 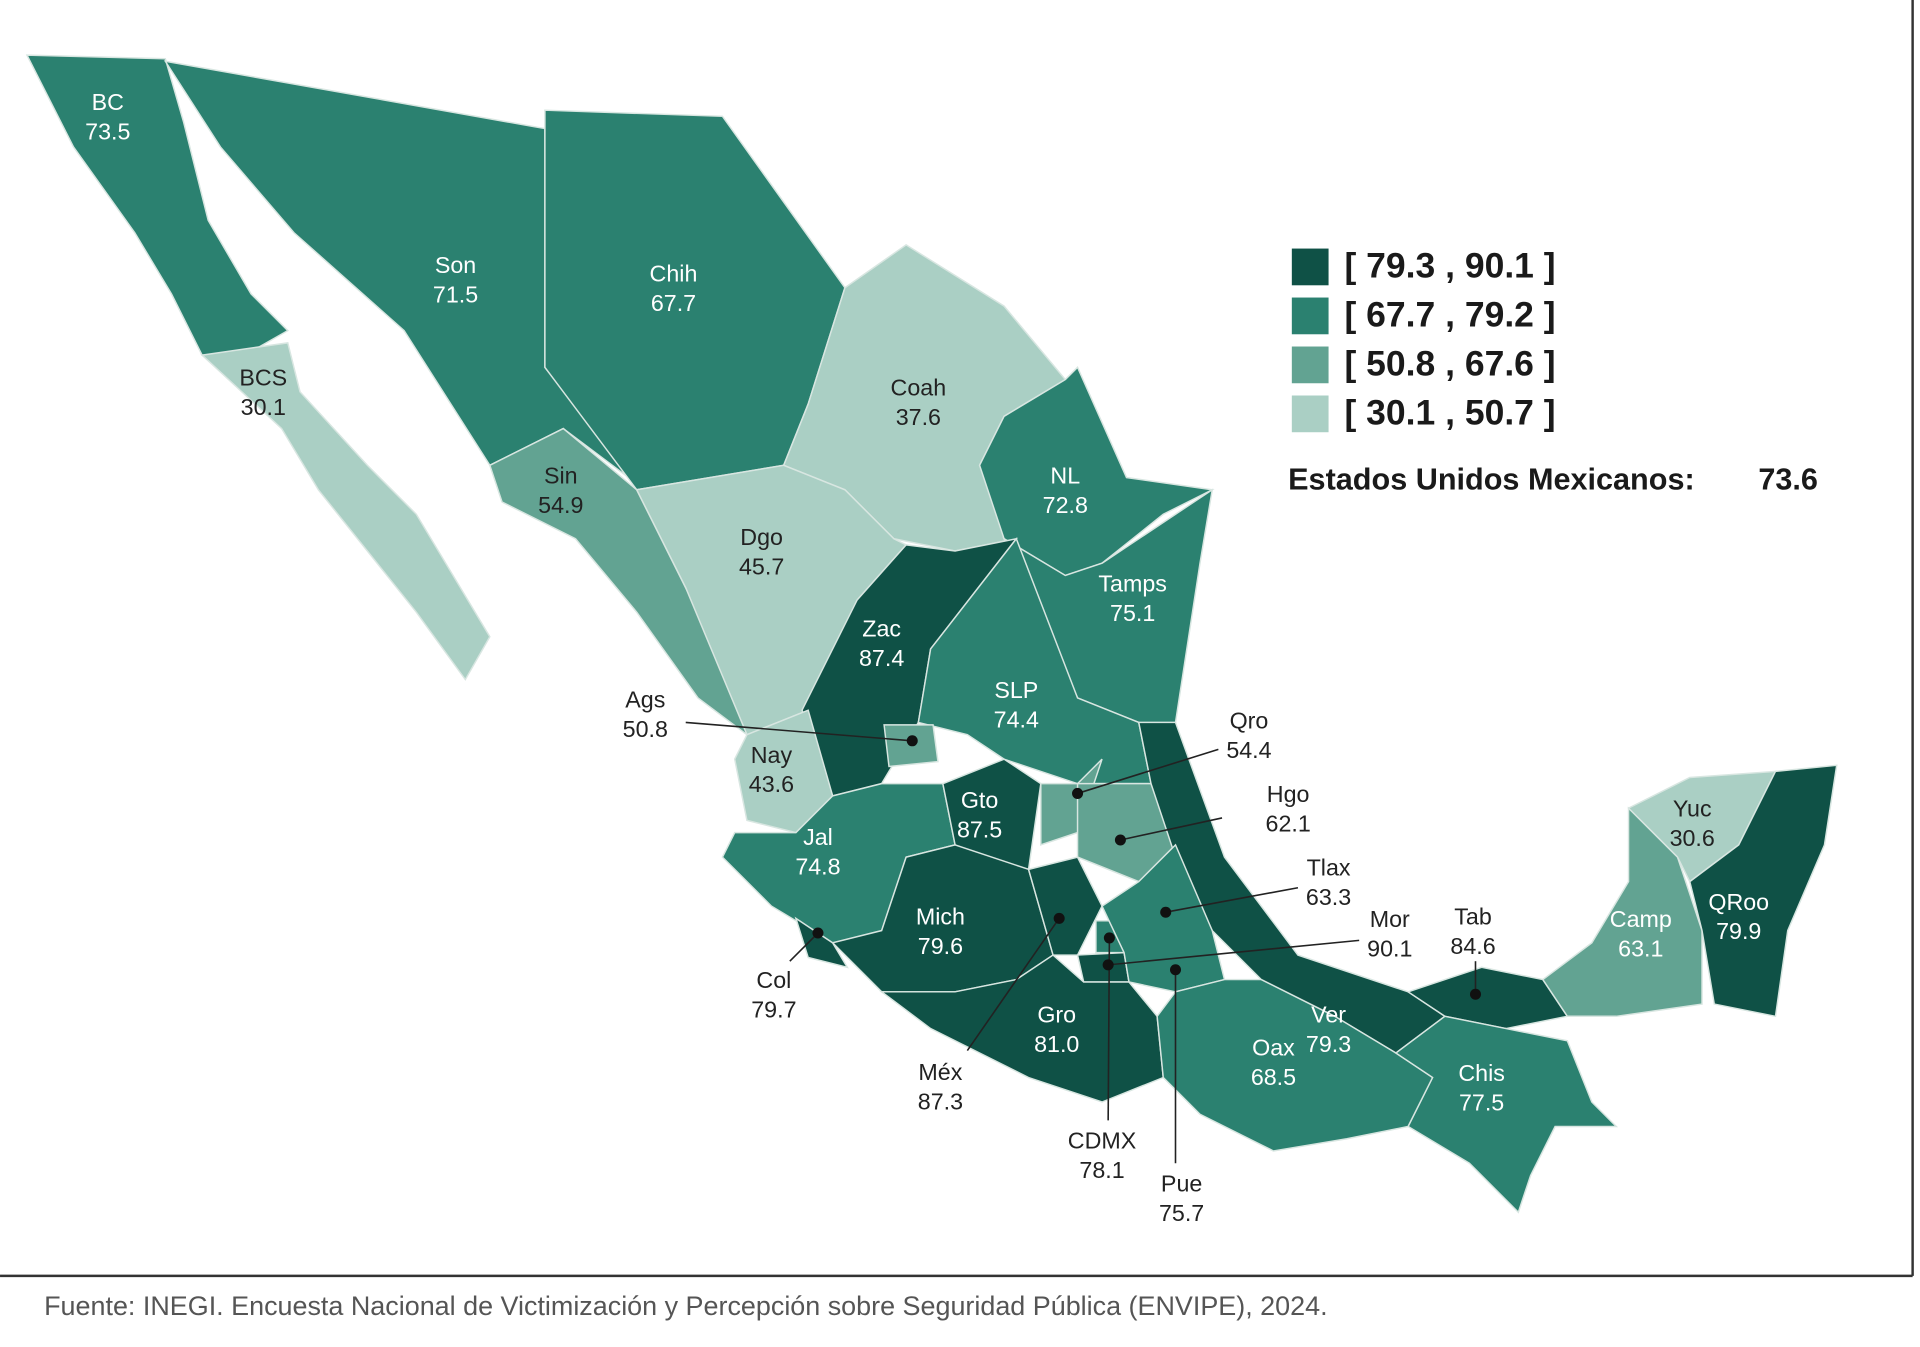 What do you see at coordinates (1065, 476) in the screenshot?
I see `state-name: NL` at bounding box center [1065, 476].